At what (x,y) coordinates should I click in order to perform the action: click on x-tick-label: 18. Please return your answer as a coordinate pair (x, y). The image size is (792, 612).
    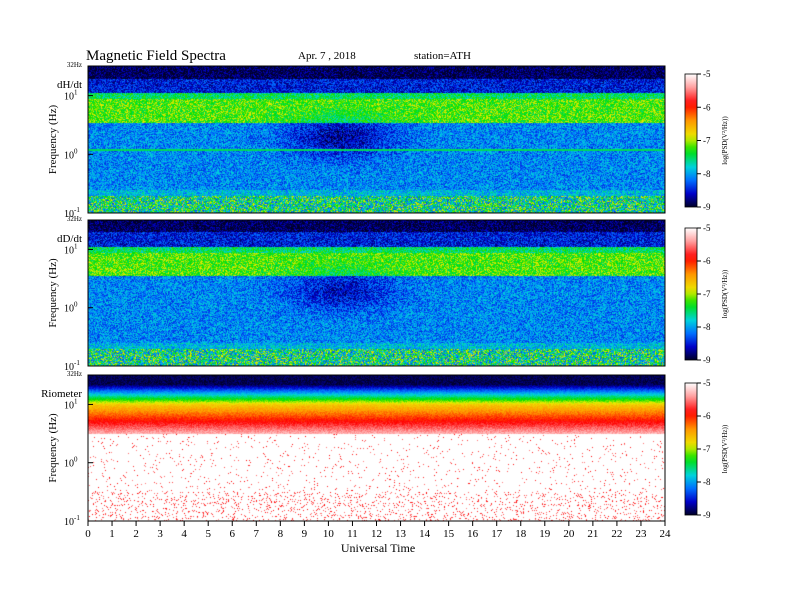
    Looking at the image, I should click on (521, 534).